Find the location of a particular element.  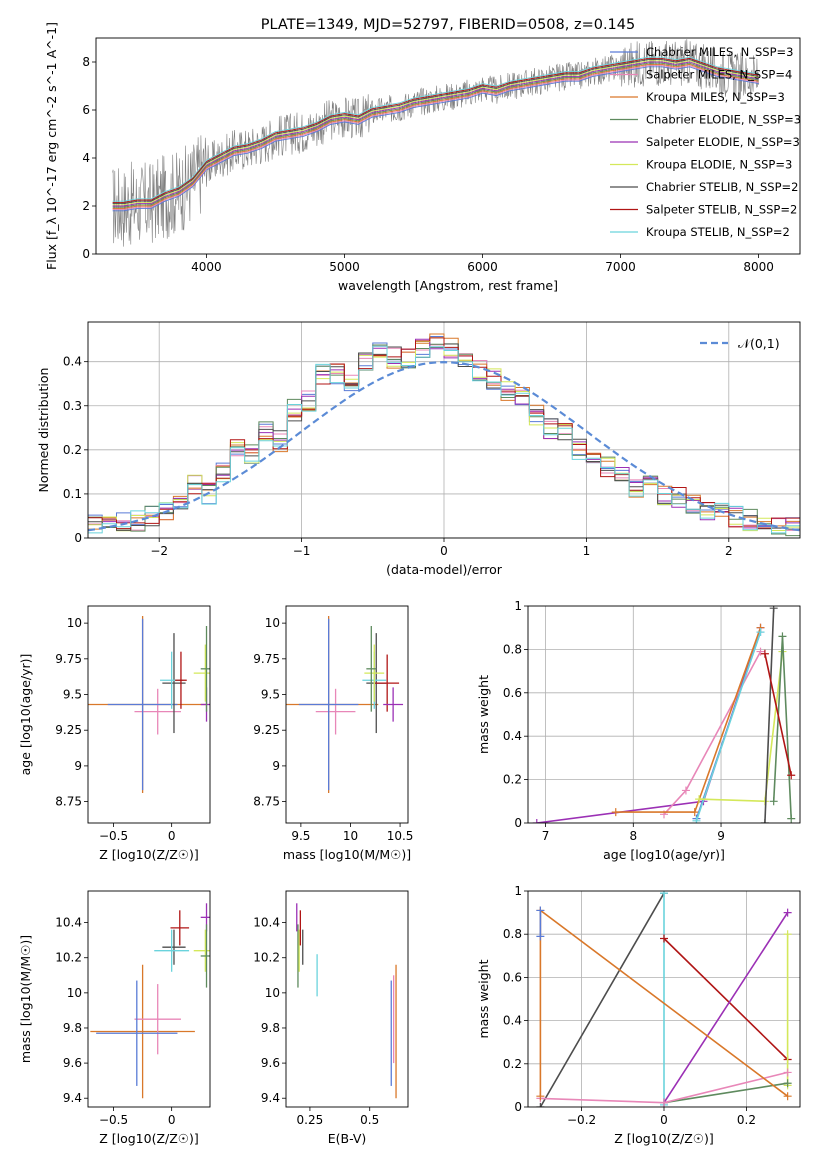

legend-label: Chabrier MILES, N_SSP=3 is located at coordinates (719, 52).